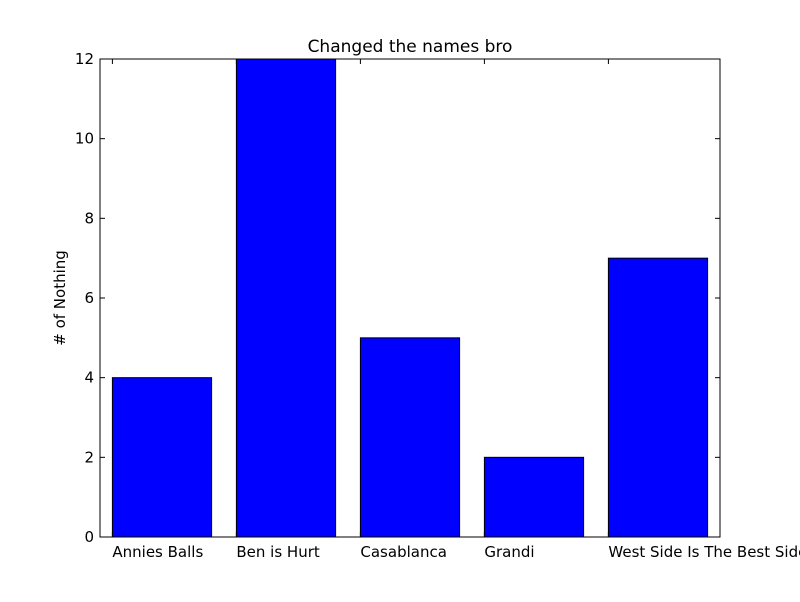 The width and height of the screenshot is (800, 602). I want to click on x-tick-label-4: West Side Is The Best Side, so click(704, 552).